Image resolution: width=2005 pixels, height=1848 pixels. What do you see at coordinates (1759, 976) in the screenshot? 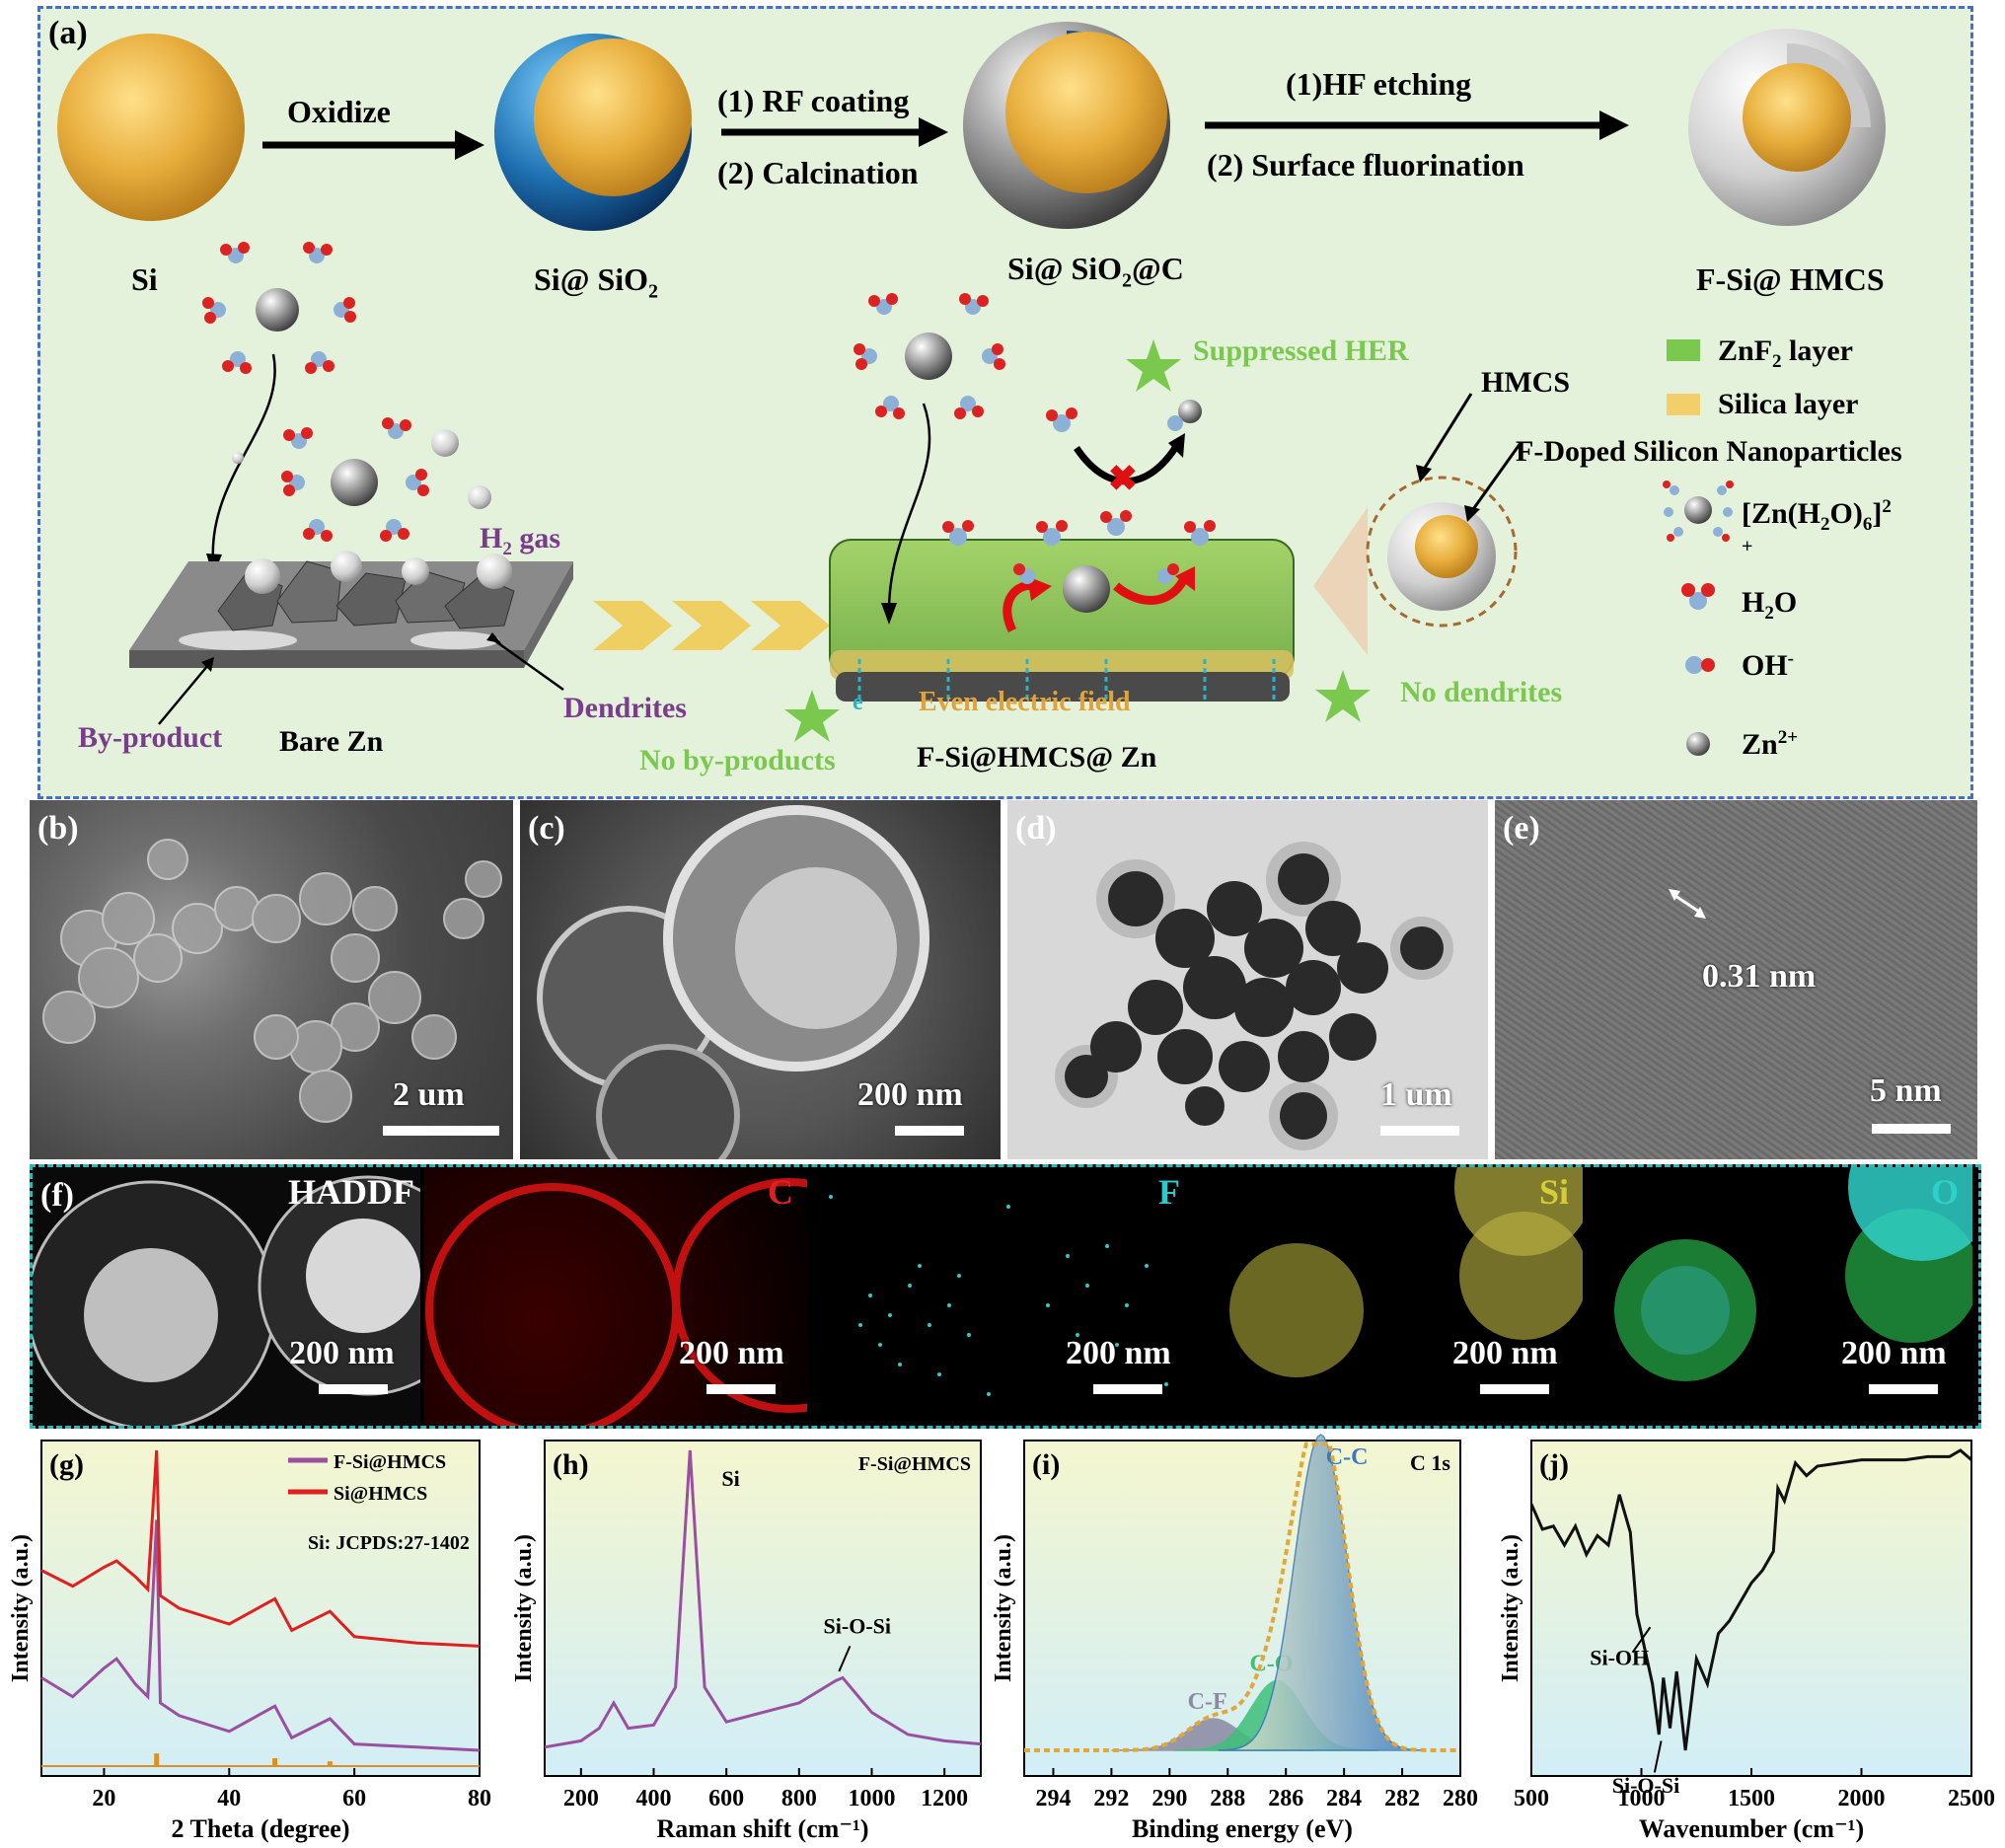
I see `lattice-spacing-label: 0.31 nm` at bounding box center [1759, 976].